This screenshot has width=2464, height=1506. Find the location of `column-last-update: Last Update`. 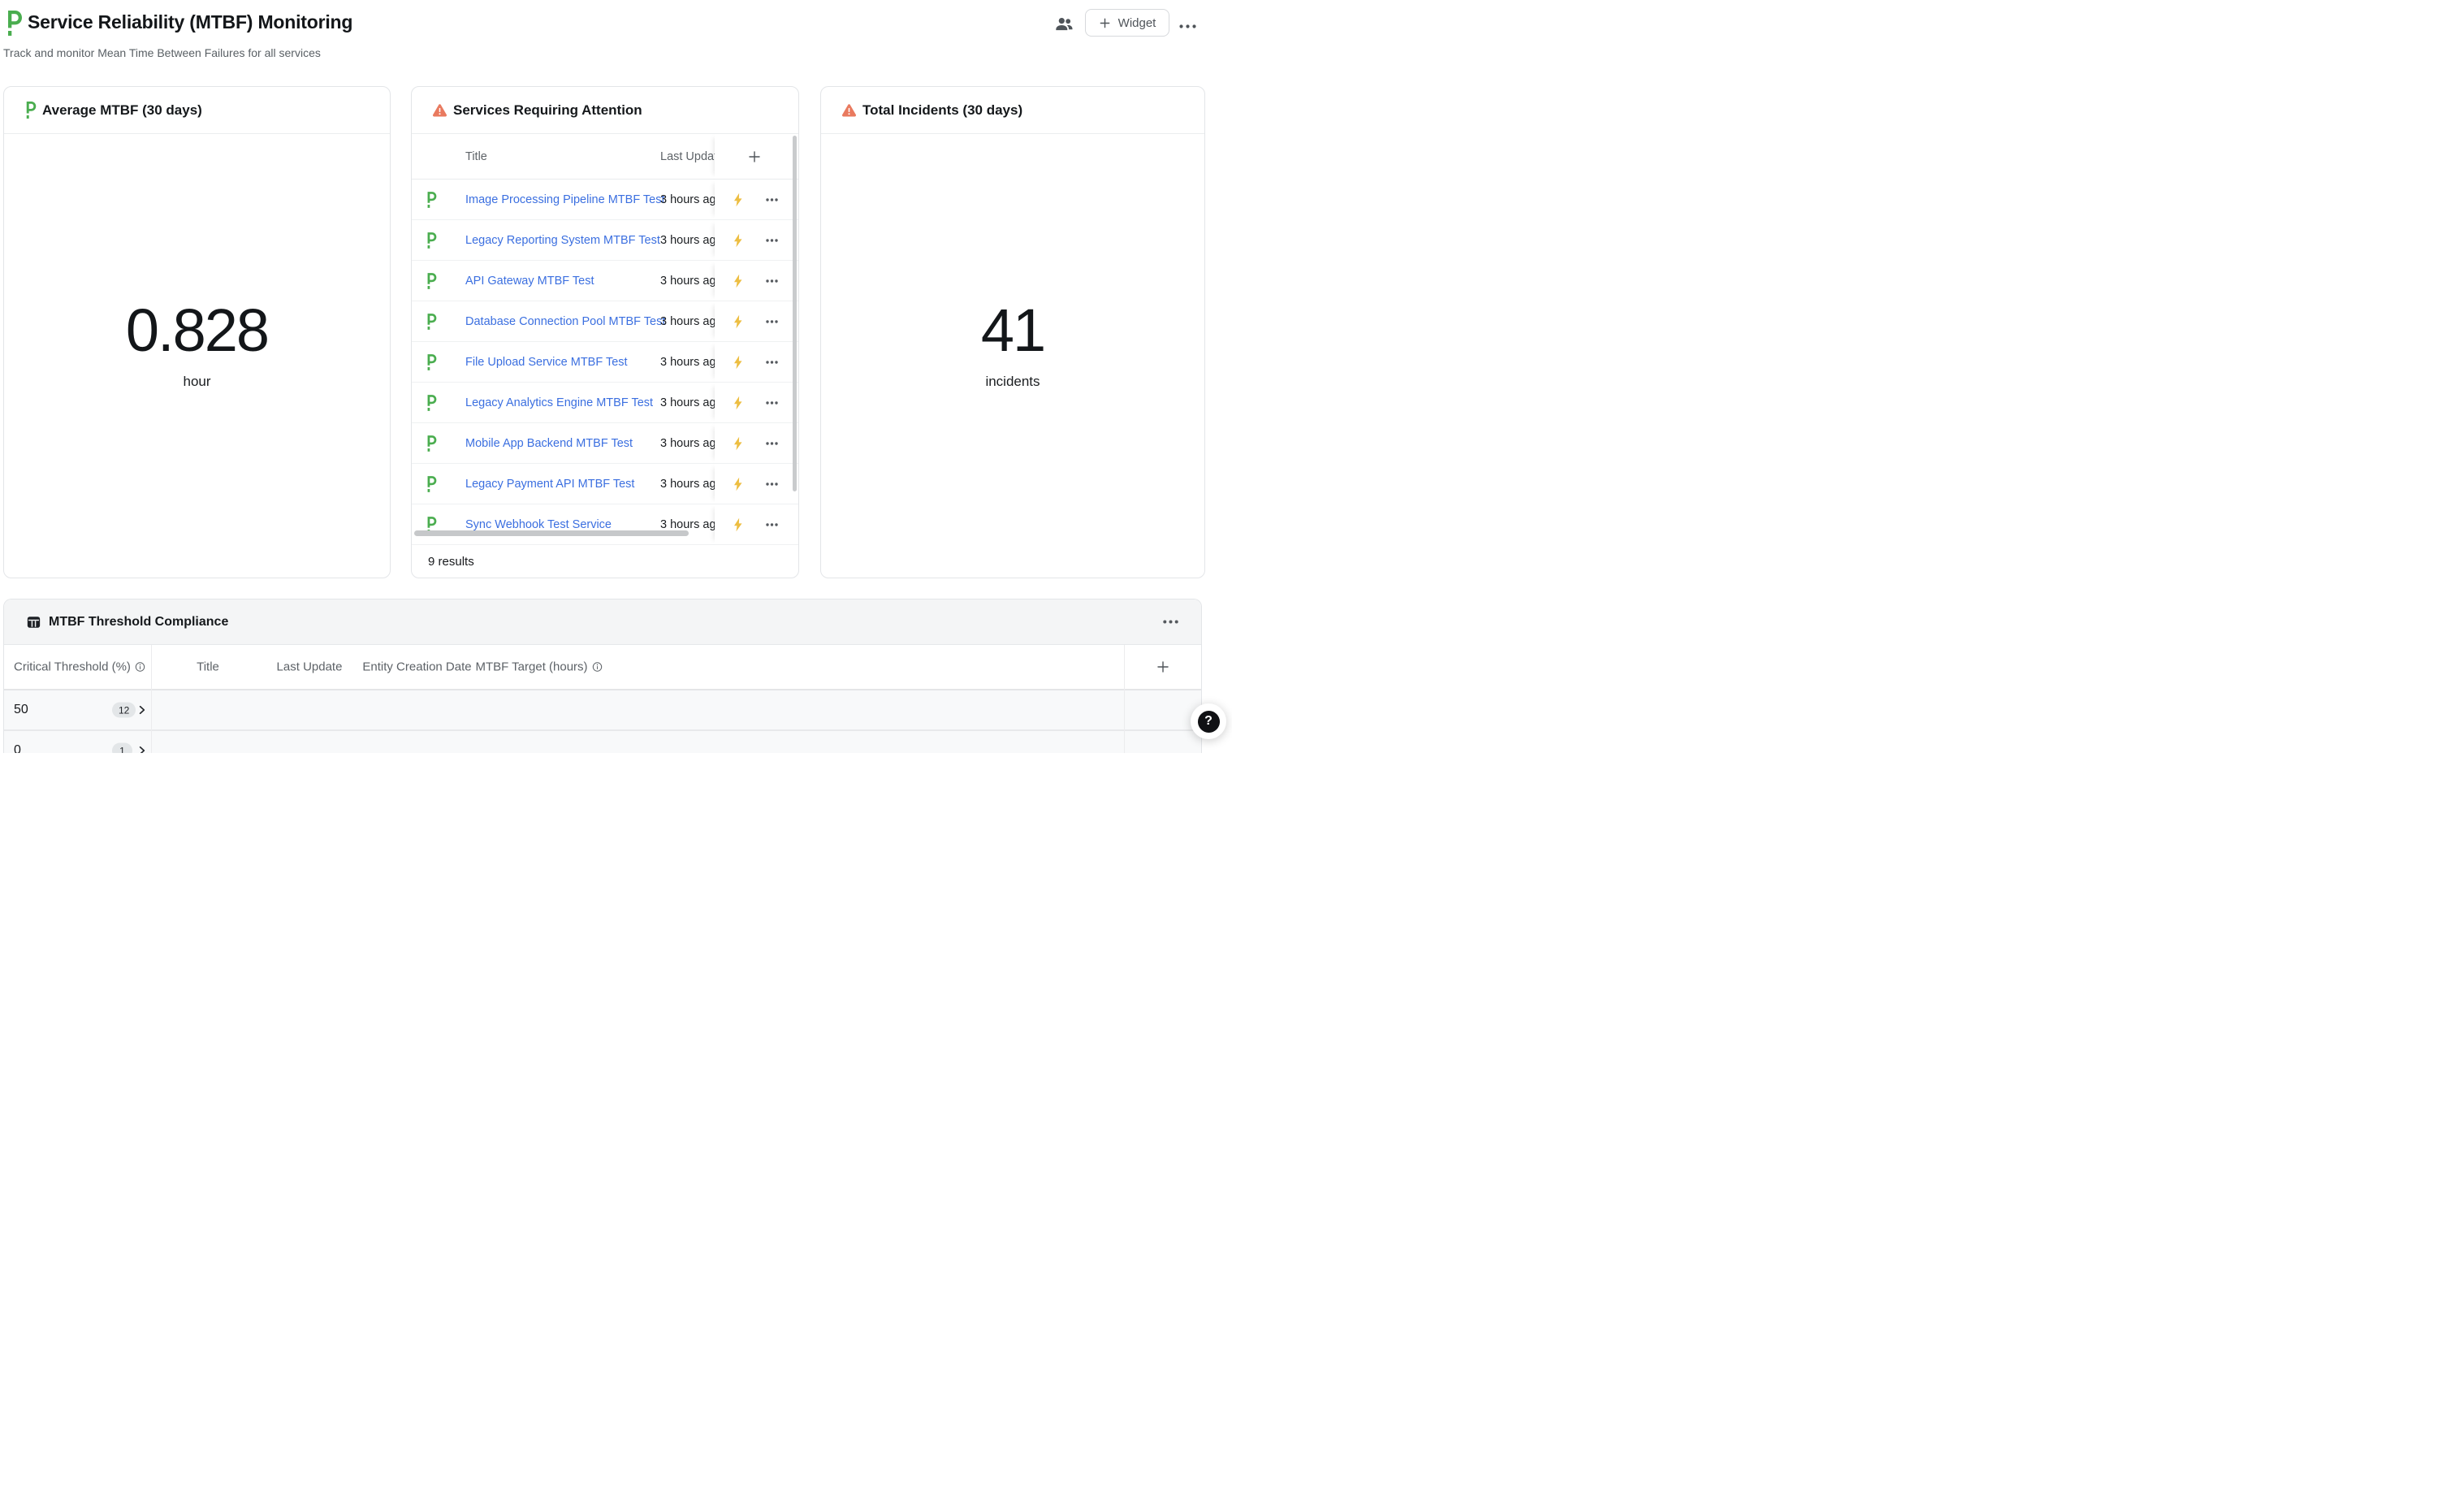

column-last-update: Last Update is located at coordinates (309, 667).